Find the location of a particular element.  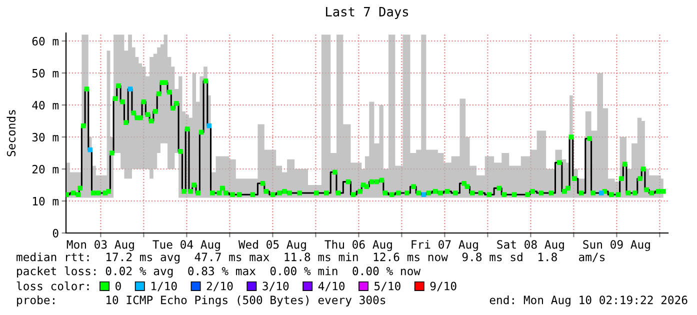

x-tick-label: Fri 07 Aug is located at coordinates (445, 246).